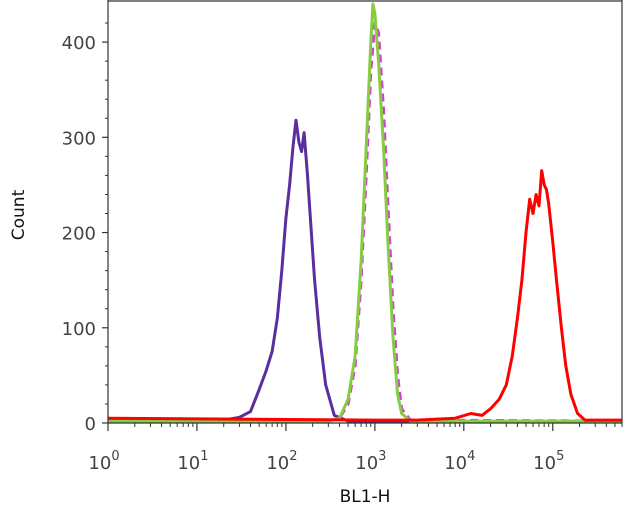  What do you see at coordinates (90, 424) in the screenshot?
I see `y-tick-label: 0` at bounding box center [90, 424].